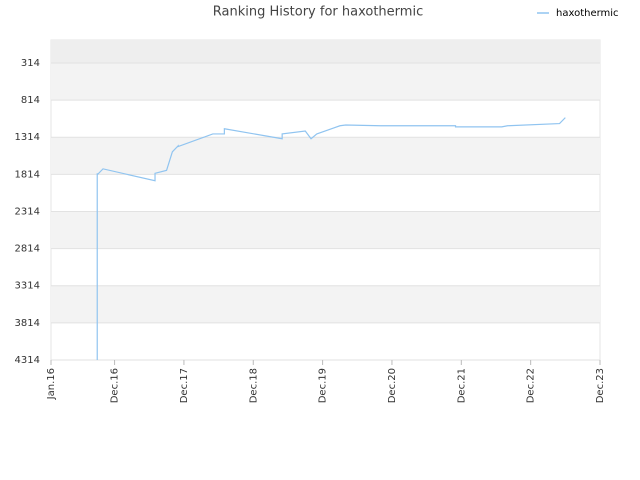  Describe the element at coordinates (27, 137) in the screenshot. I see `y-tick-label: 1314` at that location.